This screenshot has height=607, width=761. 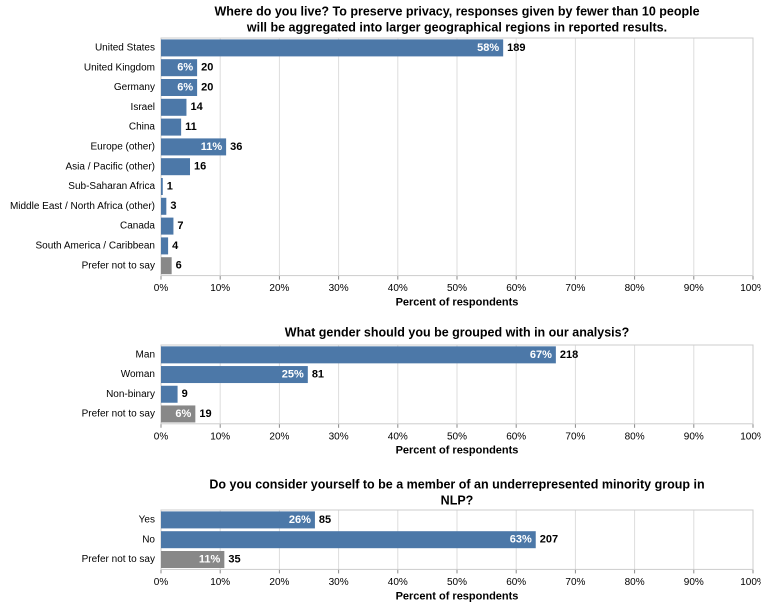 What do you see at coordinates (325, 520) in the screenshot?
I see `count-label: 85` at bounding box center [325, 520].